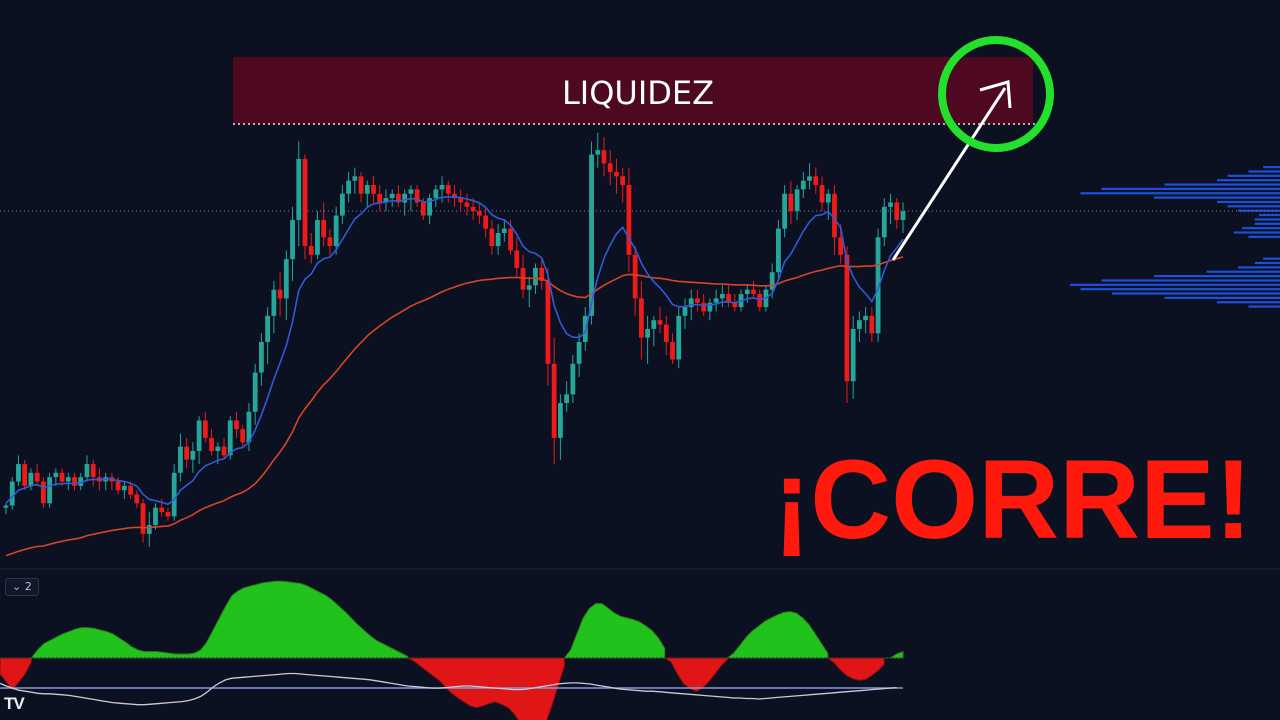  I want to click on histogram-positive-area, so click(219, 619).